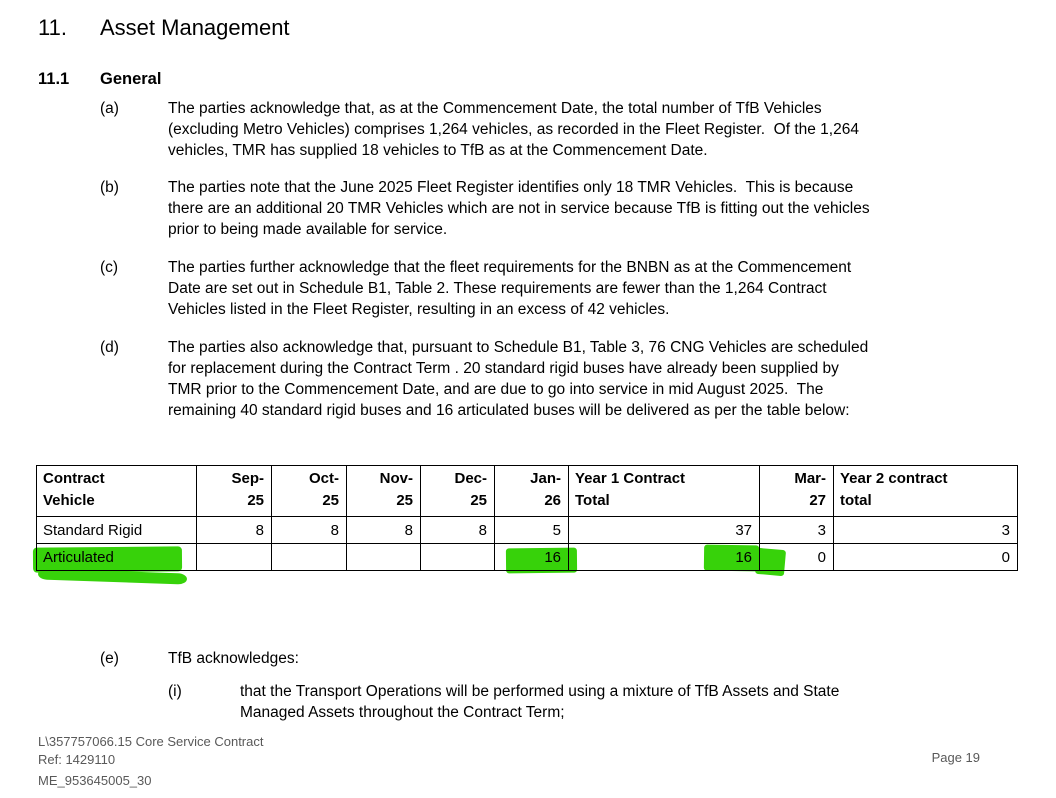  What do you see at coordinates (810, 478) in the screenshot?
I see `header-line: Mar-` at bounding box center [810, 478].